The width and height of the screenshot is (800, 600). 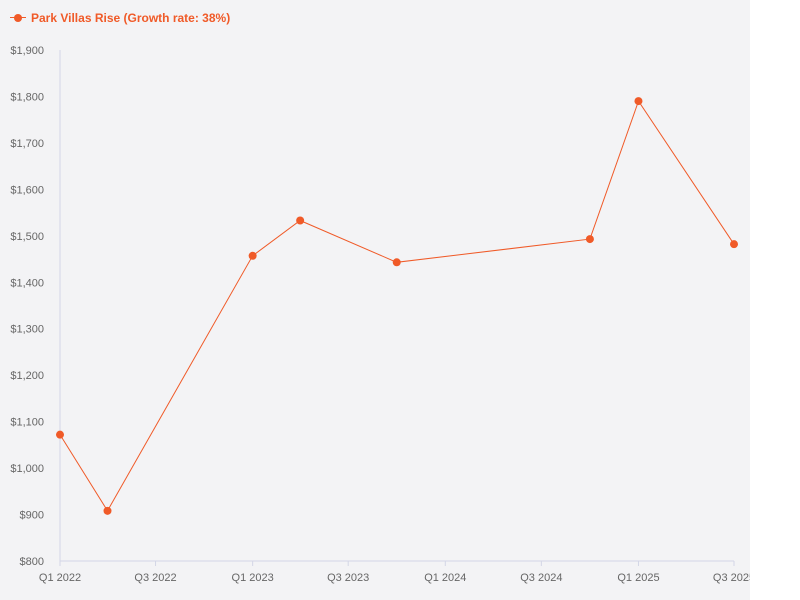 I want to click on legend-label: Park Villas Rise (Growth rate: 38%), so click(x=131, y=18).